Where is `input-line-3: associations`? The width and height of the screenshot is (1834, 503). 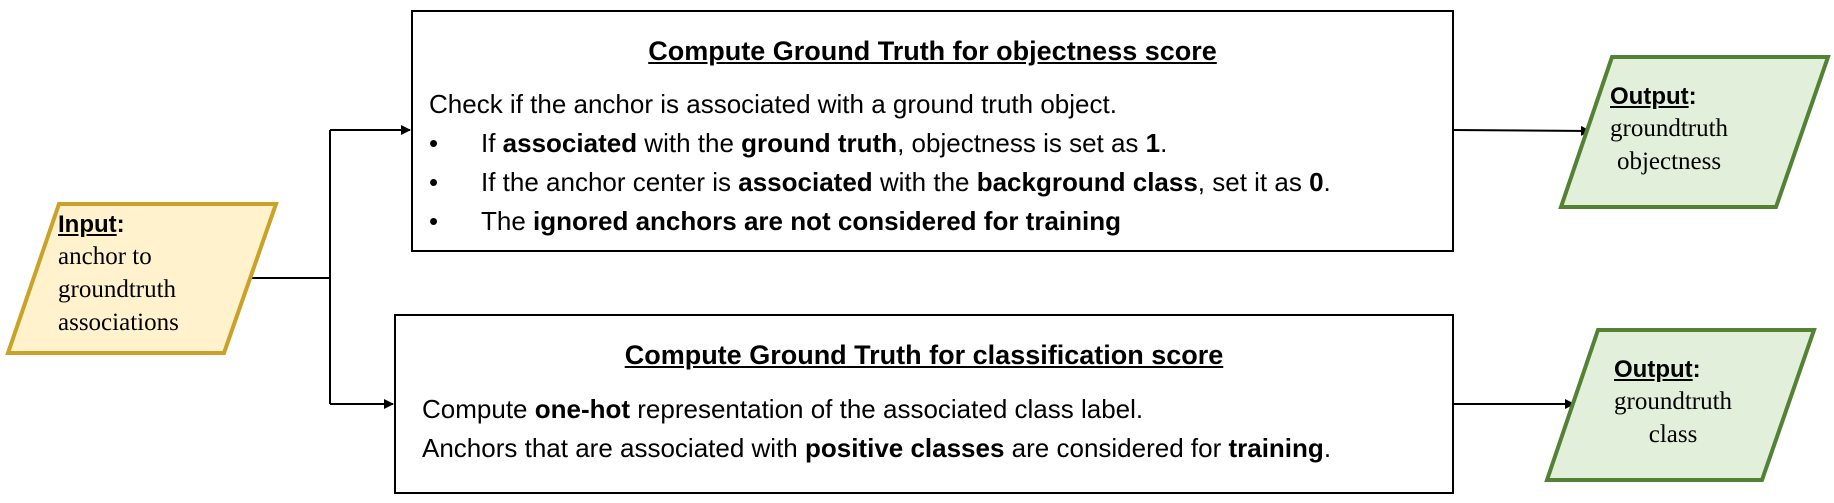
input-line-3: associations is located at coordinates (118, 322).